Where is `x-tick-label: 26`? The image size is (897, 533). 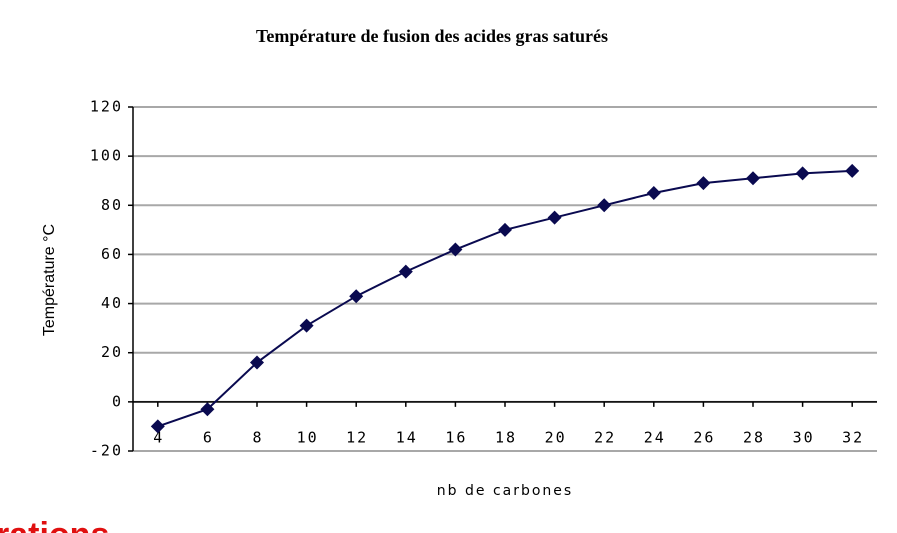 x-tick-label: 26 is located at coordinates (704, 438).